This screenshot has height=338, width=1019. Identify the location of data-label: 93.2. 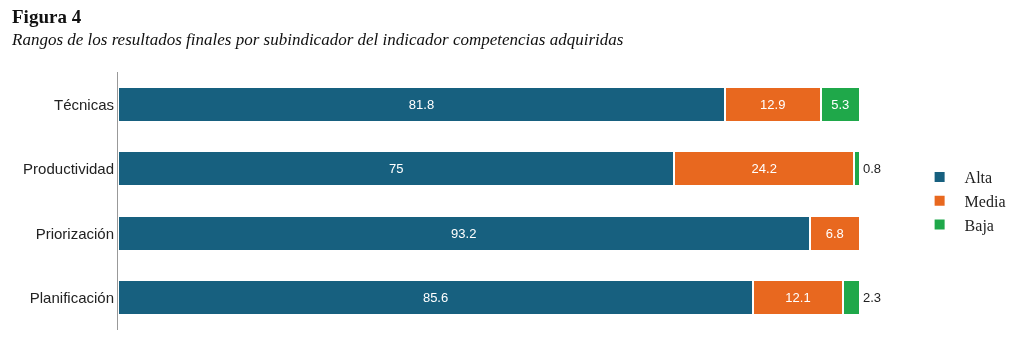
(464, 233).